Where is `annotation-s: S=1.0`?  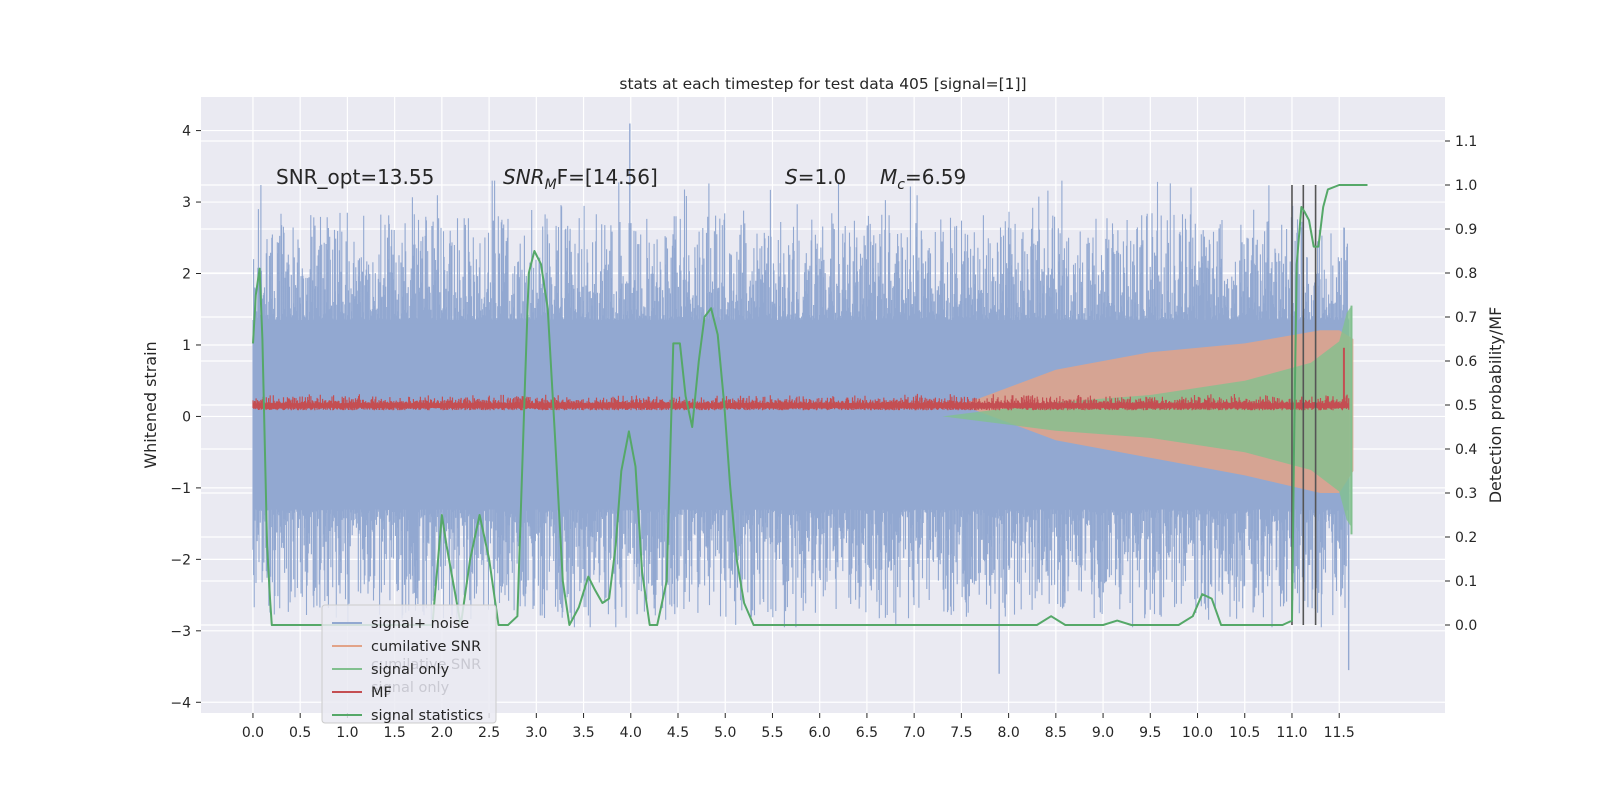
annotation-s: S=1.0 is located at coordinates (815, 177).